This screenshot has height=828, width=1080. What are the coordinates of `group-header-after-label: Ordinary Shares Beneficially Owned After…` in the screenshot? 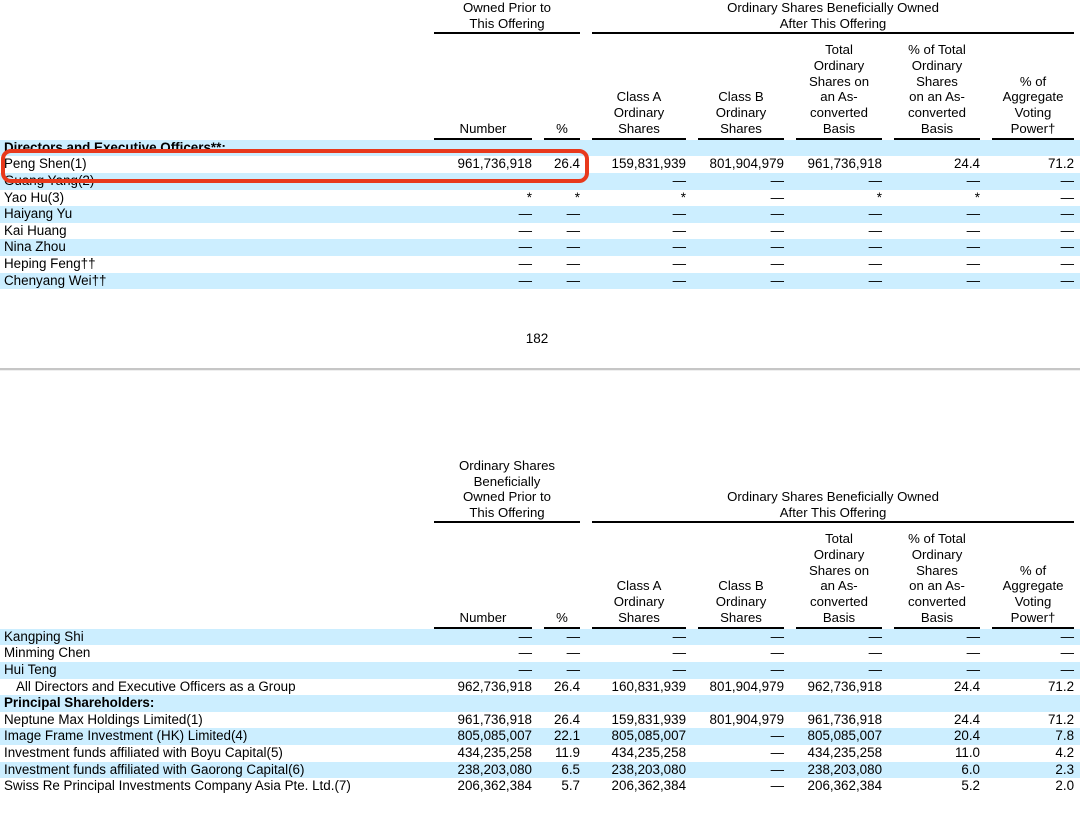 It's located at (833, 506).